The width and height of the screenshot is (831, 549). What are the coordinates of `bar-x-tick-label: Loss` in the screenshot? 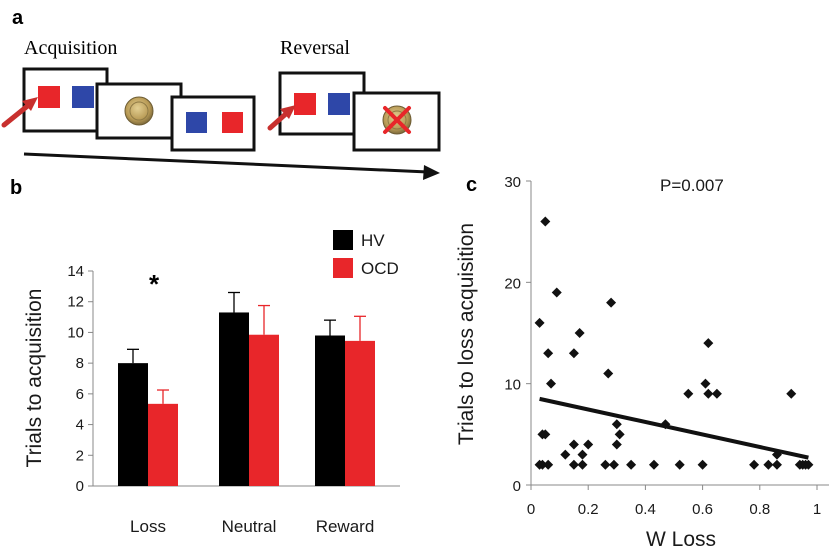 It's located at (148, 526).